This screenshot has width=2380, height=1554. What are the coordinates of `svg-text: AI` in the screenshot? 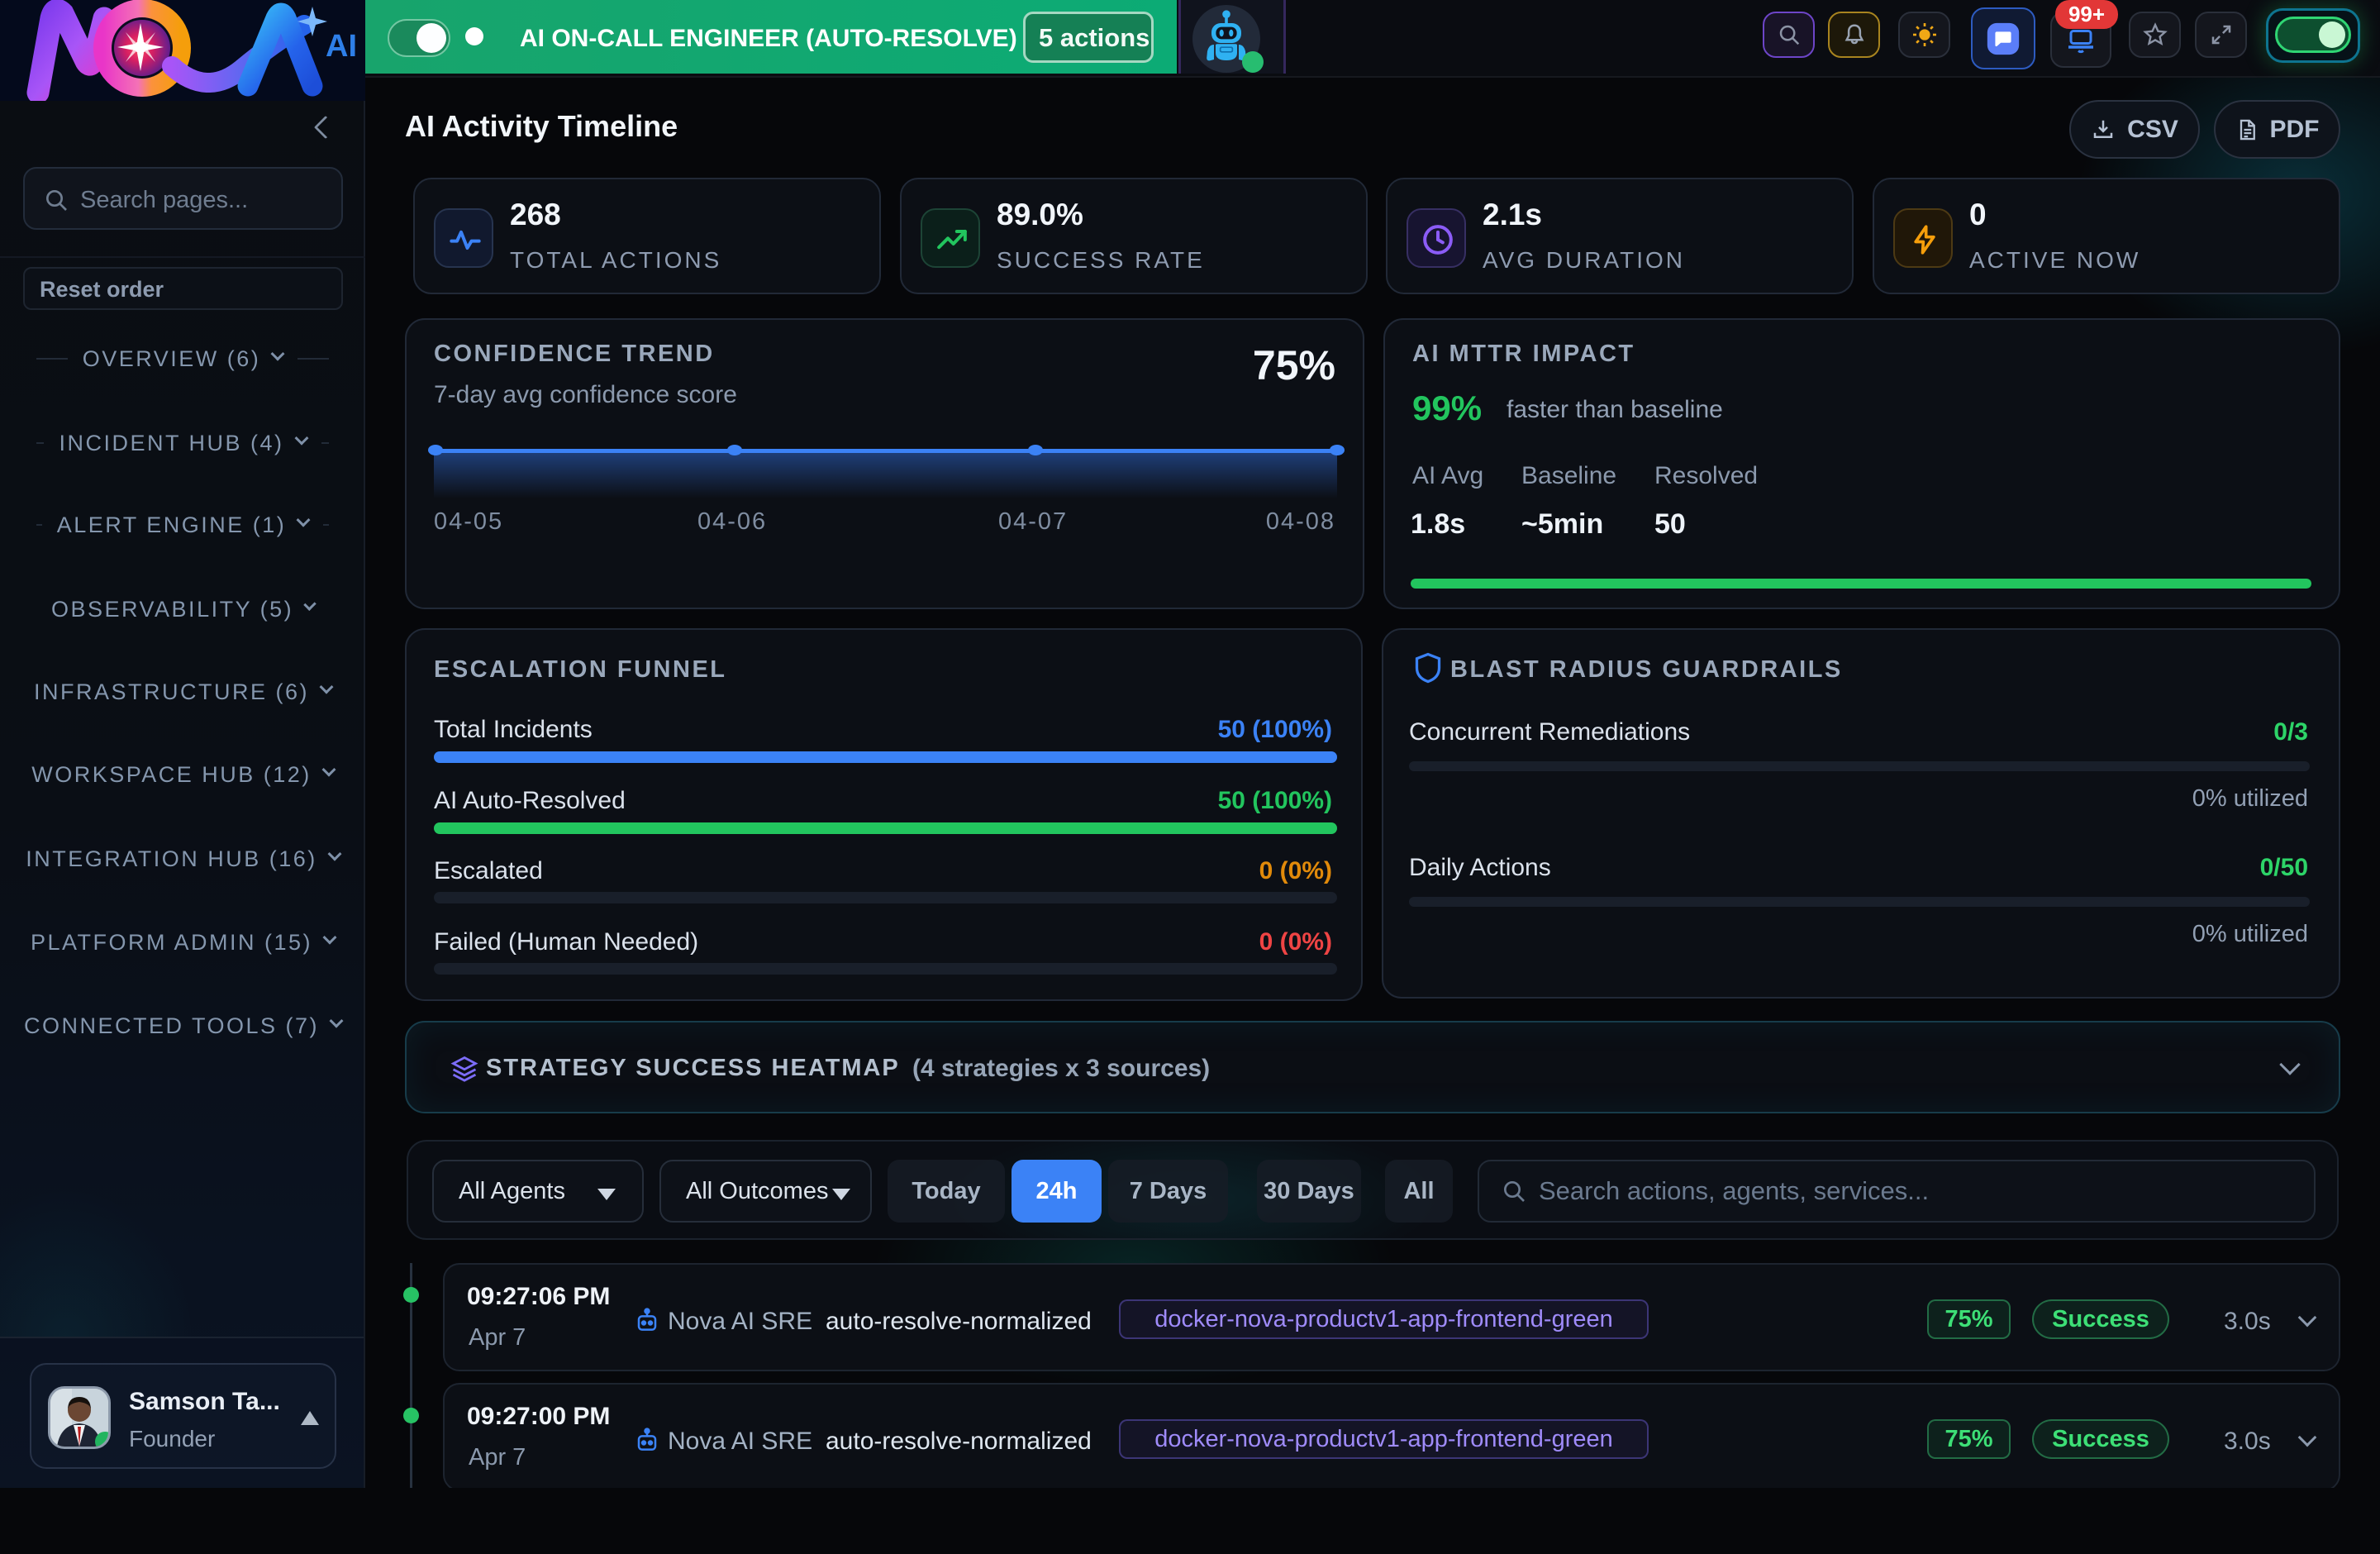 It's located at (341, 46).